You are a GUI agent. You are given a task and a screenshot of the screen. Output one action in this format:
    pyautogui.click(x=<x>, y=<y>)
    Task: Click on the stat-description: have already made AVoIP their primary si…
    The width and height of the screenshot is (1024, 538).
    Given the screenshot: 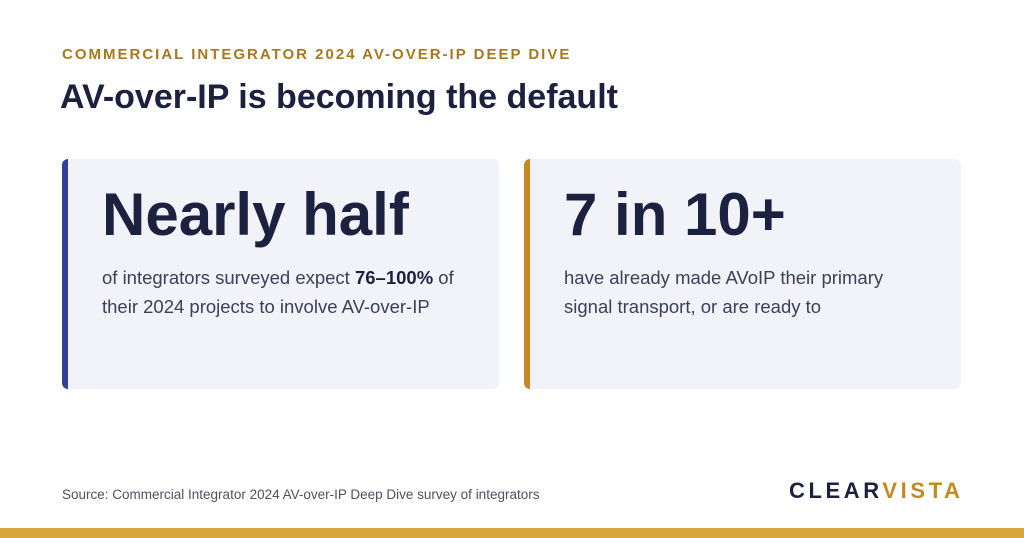 What is the action you would take?
    pyautogui.click(x=724, y=292)
    